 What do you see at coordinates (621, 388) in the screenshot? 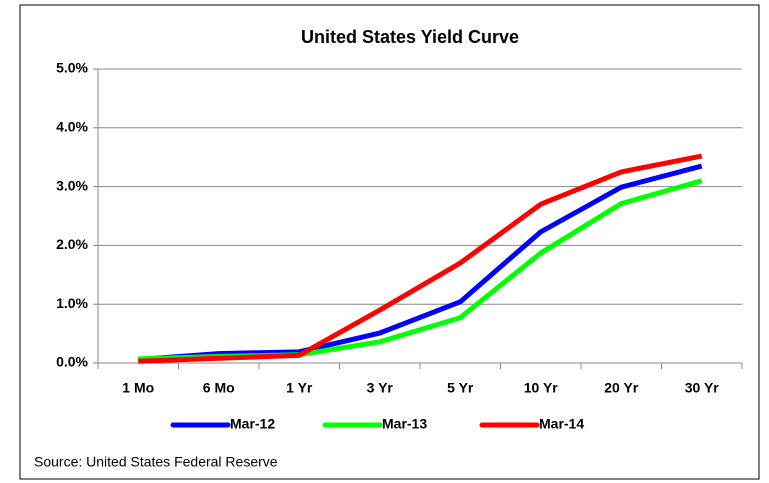
I see `x-tick-label: 20 Yr` at bounding box center [621, 388].